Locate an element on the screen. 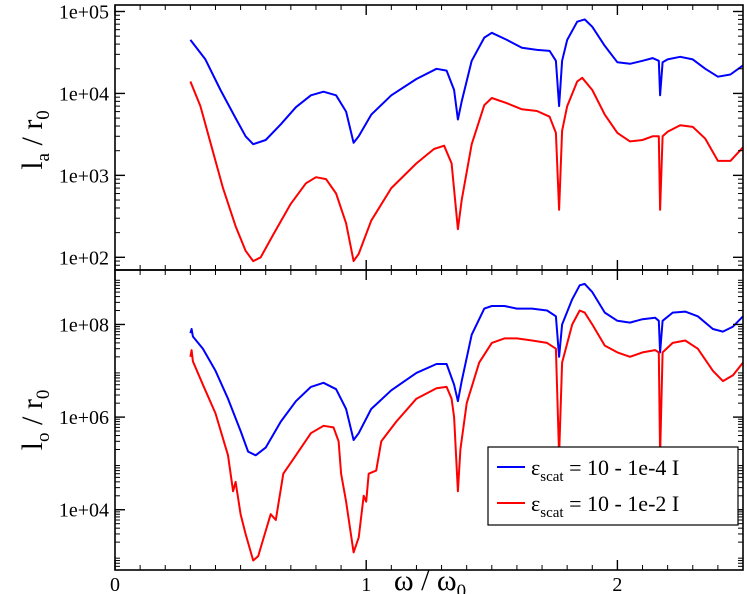  svg-text: lo / r0 is located at coordinates (35, 420).